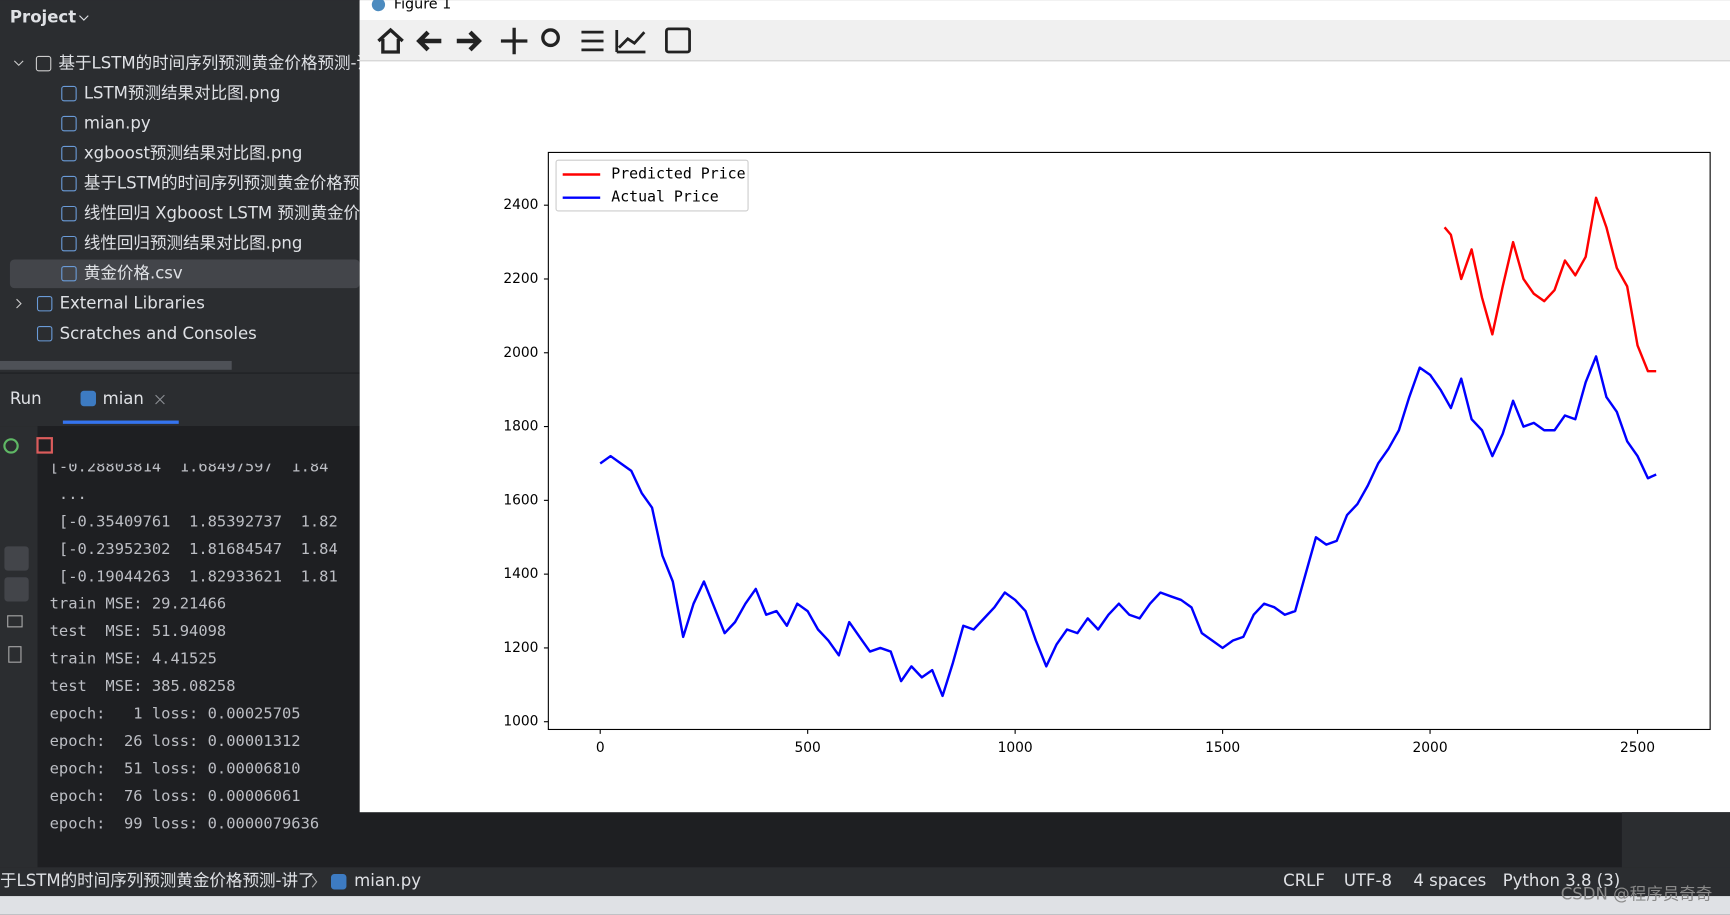  Describe the element at coordinates (520, 353) in the screenshot. I see `y-tick-label: 2000` at that location.